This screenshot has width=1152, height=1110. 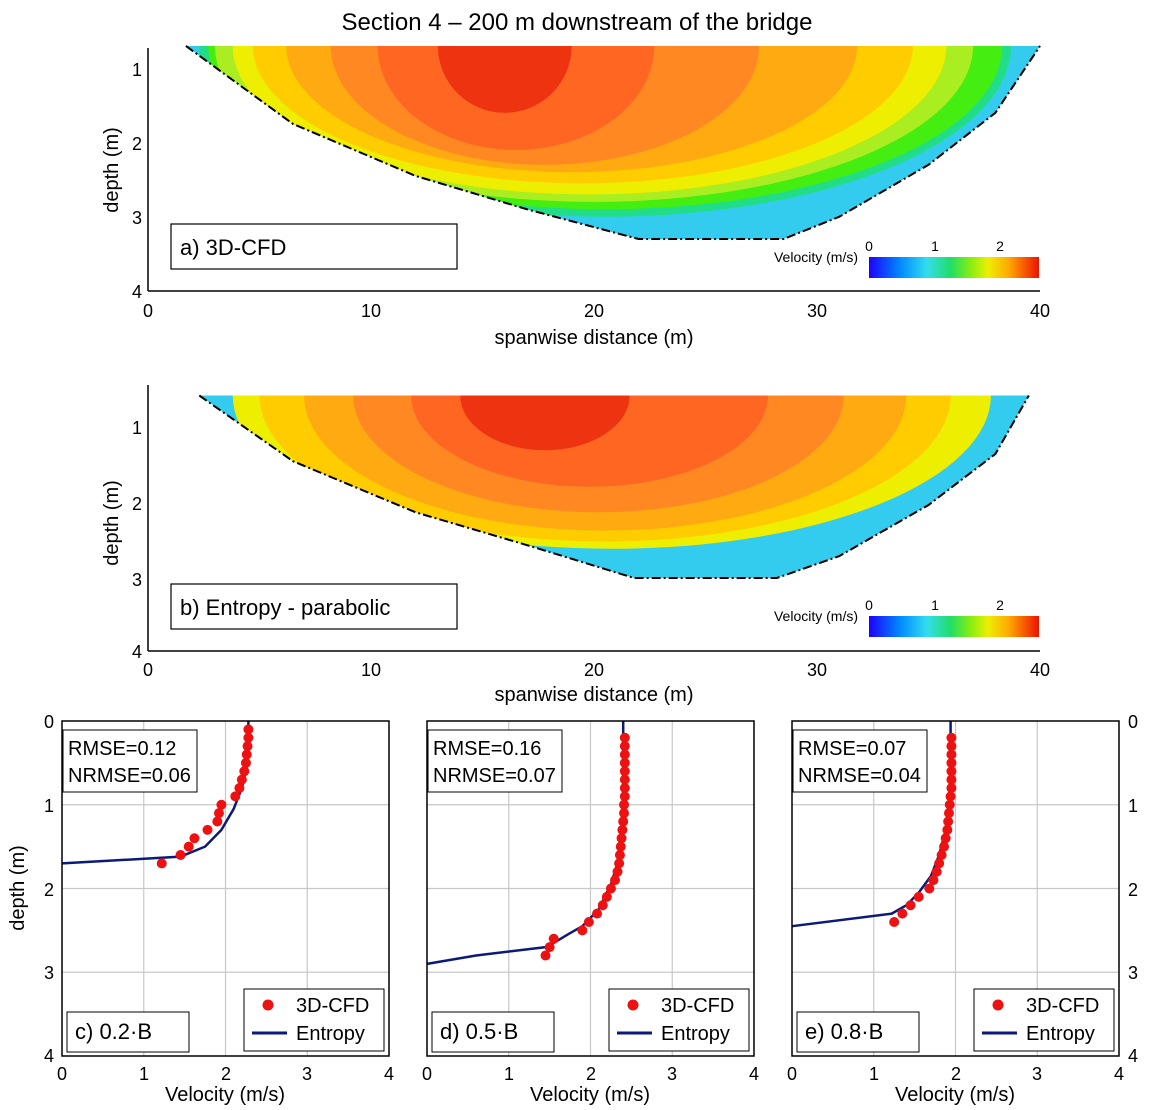 What do you see at coordinates (594, 695) in the screenshot?
I see `x-axis-label: spanwise distance (m)` at bounding box center [594, 695].